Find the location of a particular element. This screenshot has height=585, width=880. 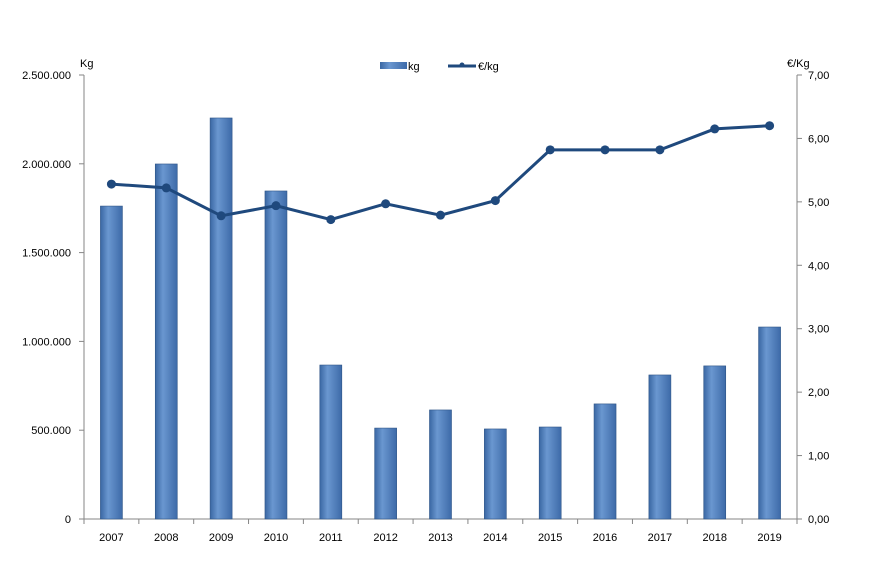

legend-kg-label: kg is located at coordinates (414, 67).